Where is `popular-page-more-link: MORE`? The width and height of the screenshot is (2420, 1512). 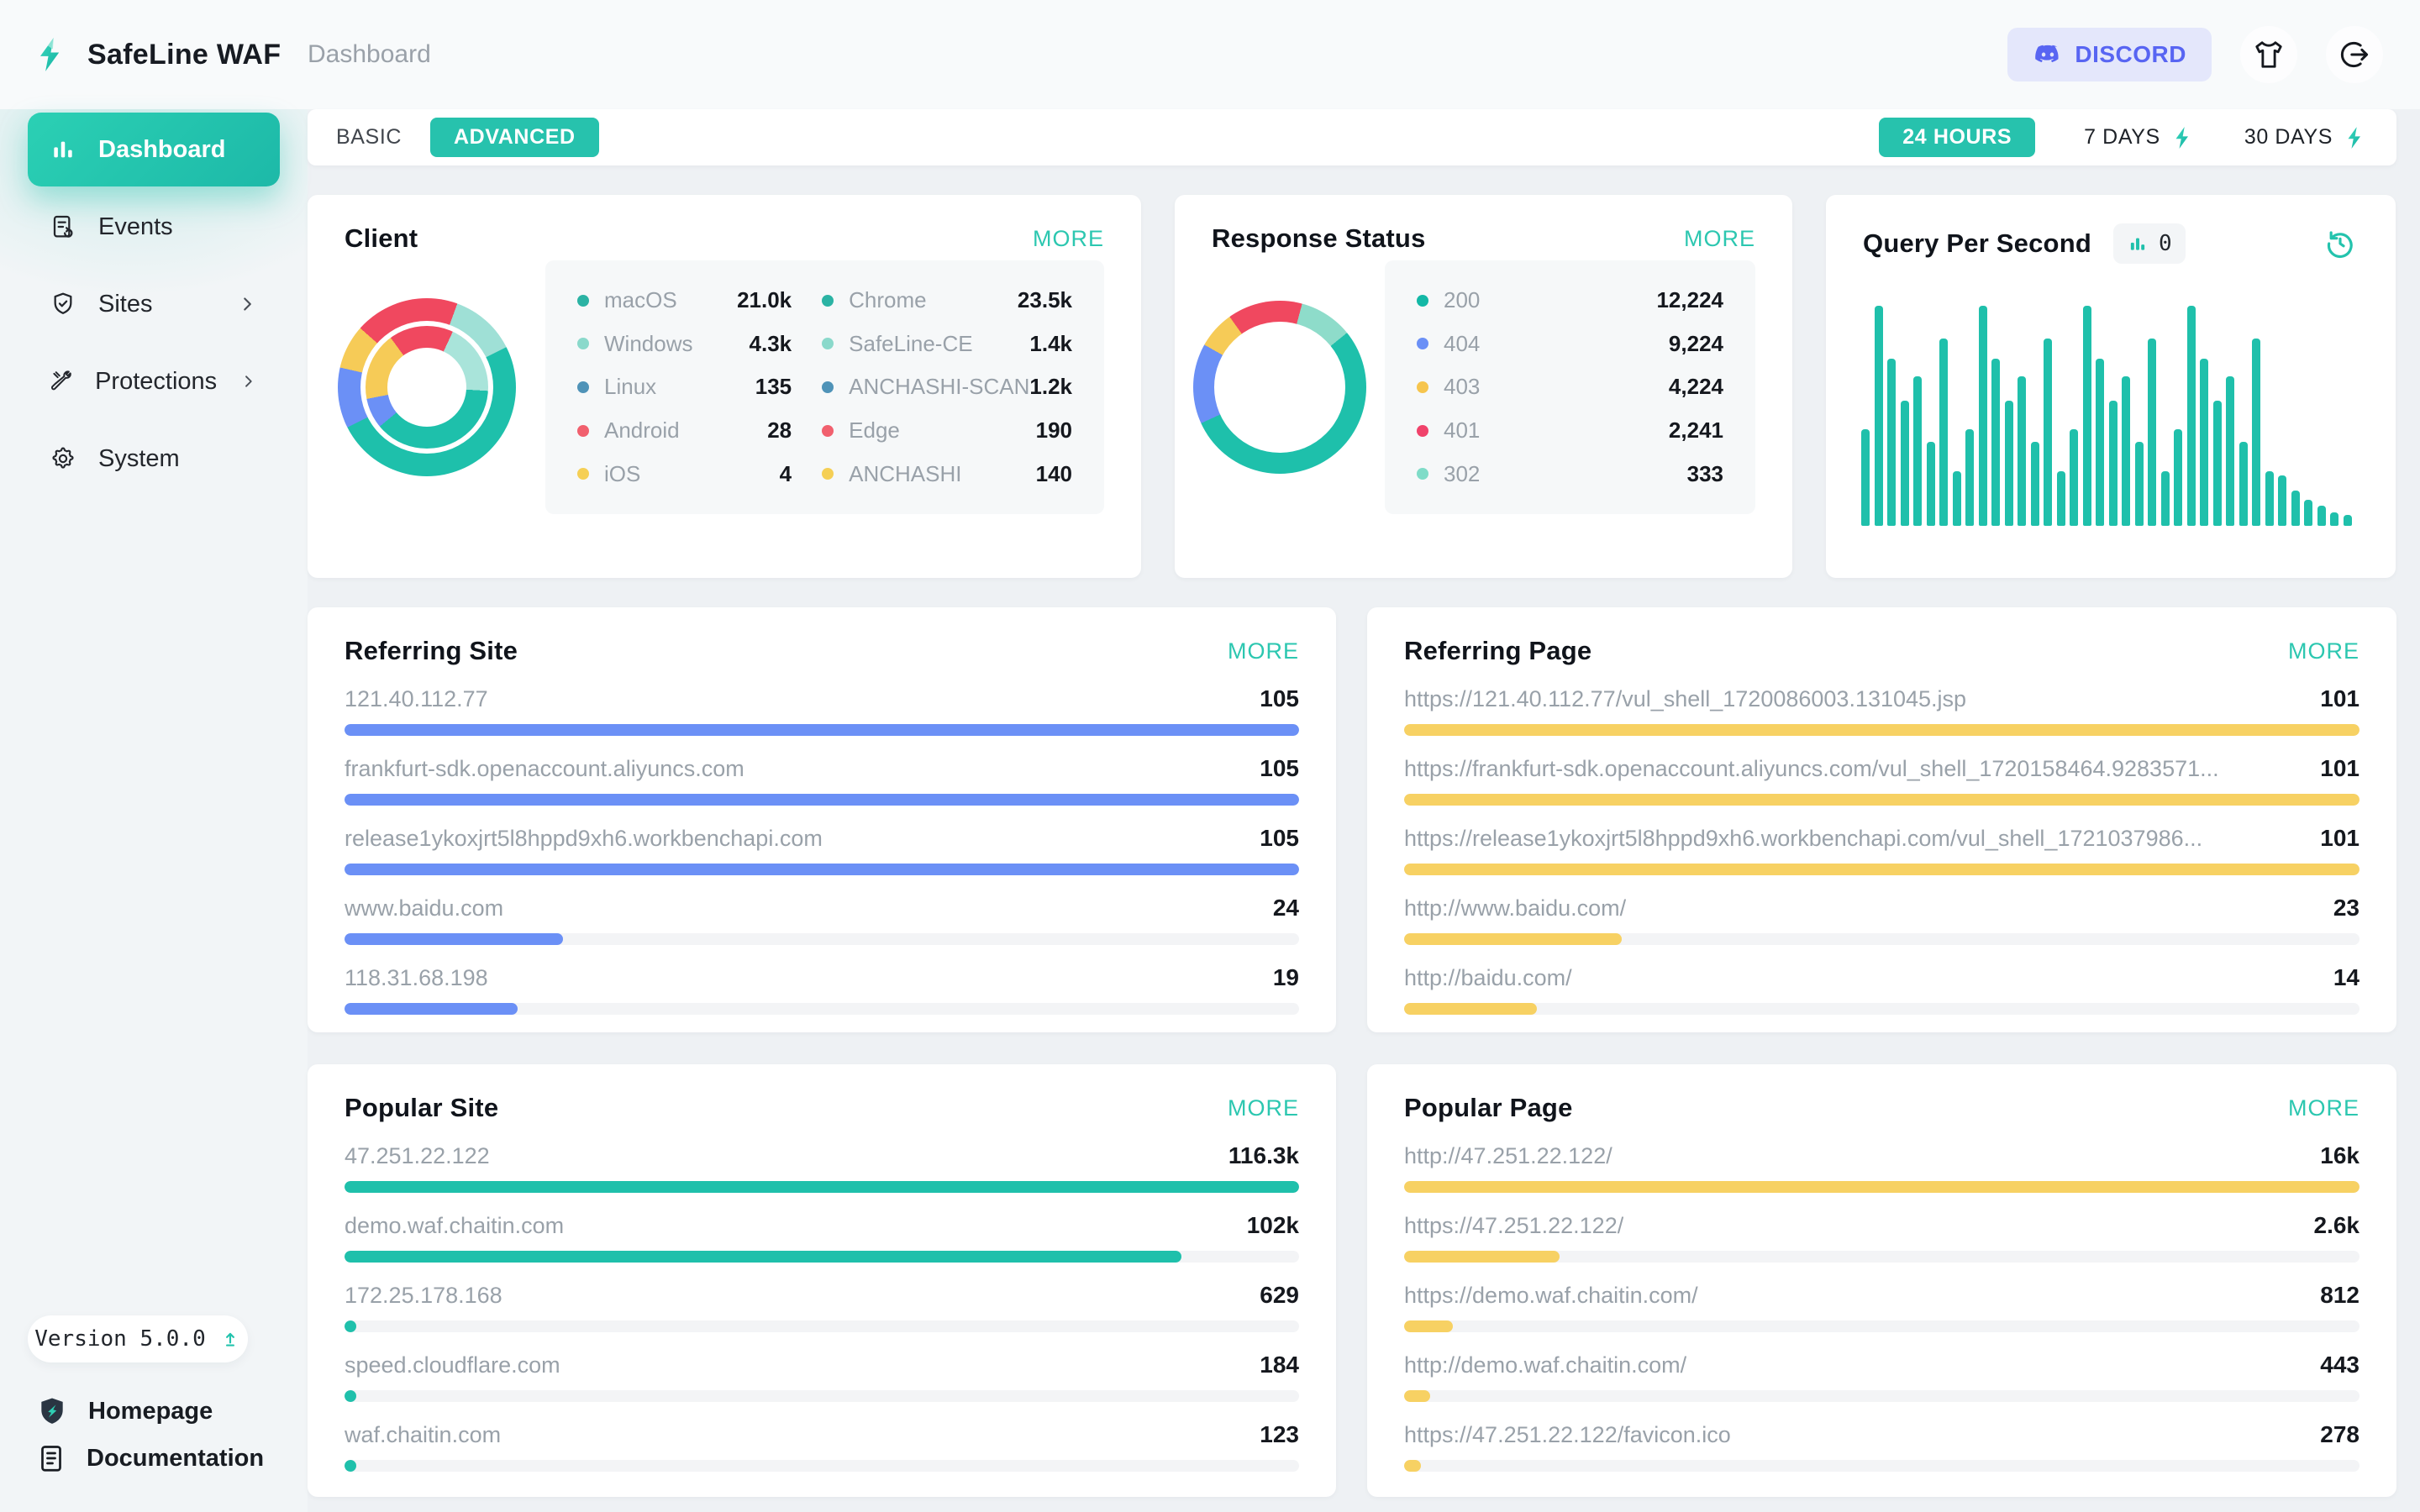
popular-page-more-link: MORE is located at coordinates (2324, 1108).